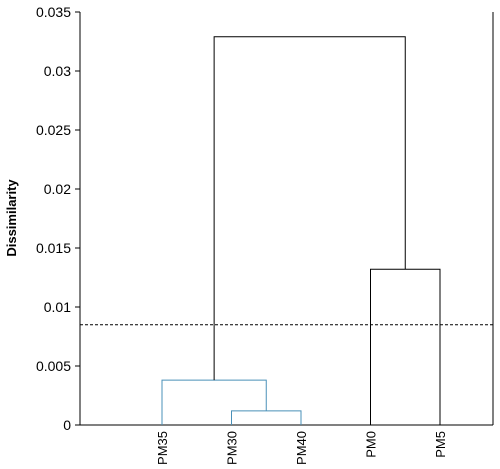 This screenshot has width=500, height=469. I want to click on y-tick-label: 0.005, so click(53, 366).